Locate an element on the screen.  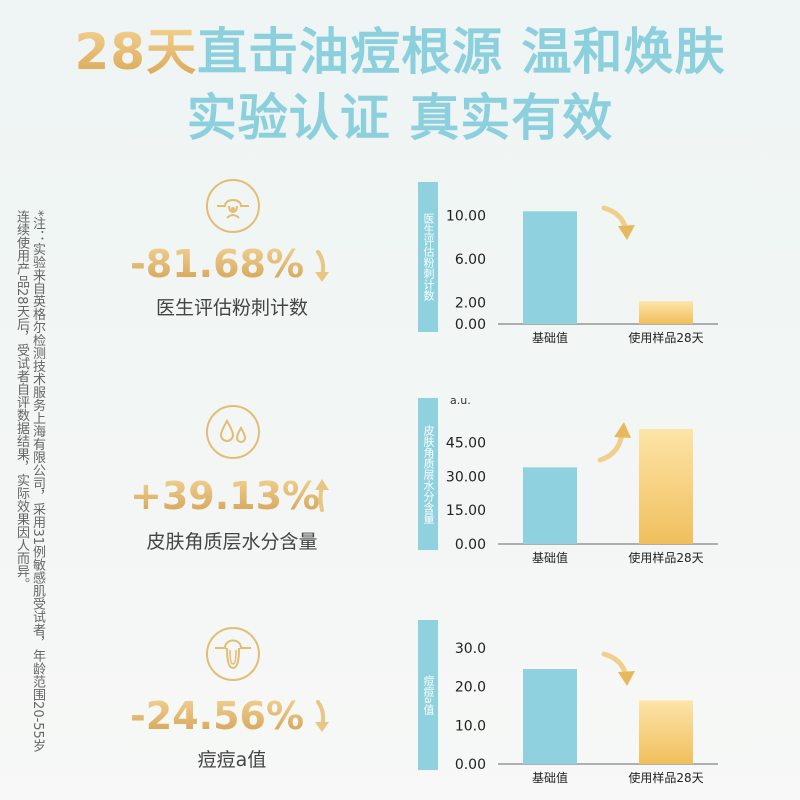
y-tick-label: 6.00 is located at coordinates (470, 260).